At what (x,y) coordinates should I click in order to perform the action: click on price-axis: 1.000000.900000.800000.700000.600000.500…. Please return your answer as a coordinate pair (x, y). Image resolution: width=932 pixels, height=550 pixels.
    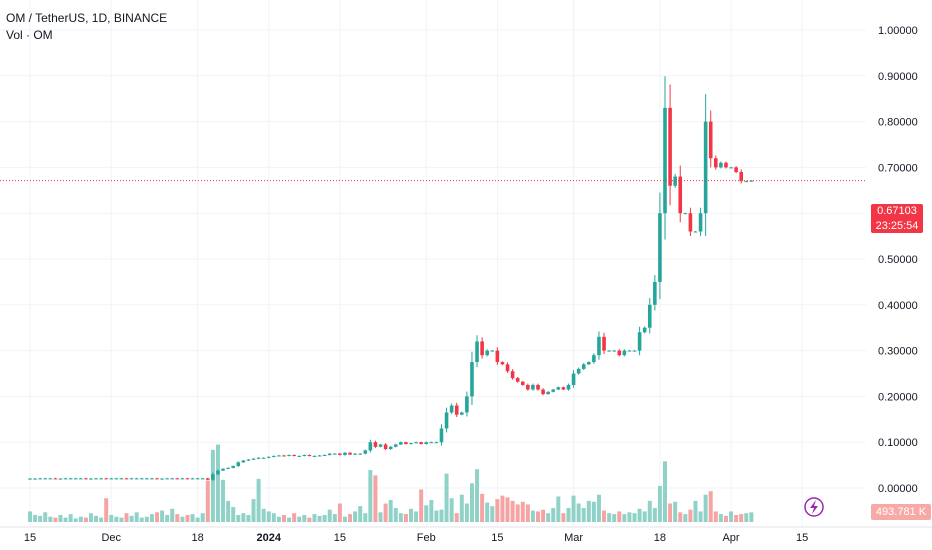
    Looking at the image, I should click on (898, 260).